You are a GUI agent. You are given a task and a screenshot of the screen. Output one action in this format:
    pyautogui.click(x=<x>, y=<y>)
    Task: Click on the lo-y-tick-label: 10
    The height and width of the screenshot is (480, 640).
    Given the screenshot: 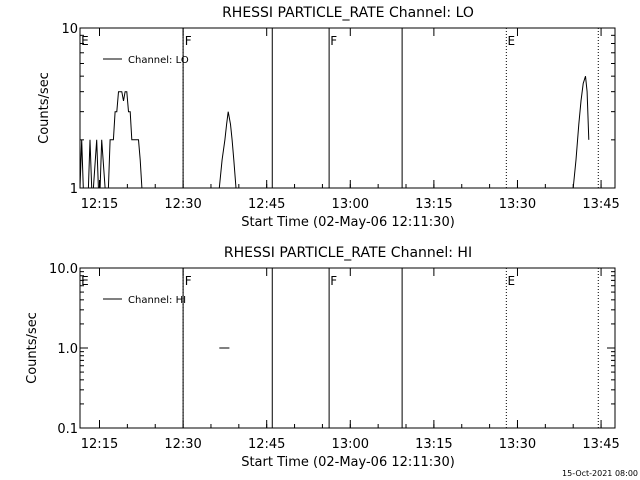 What is the action you would take?
    pyautogui.click(x=69, y=29)
    